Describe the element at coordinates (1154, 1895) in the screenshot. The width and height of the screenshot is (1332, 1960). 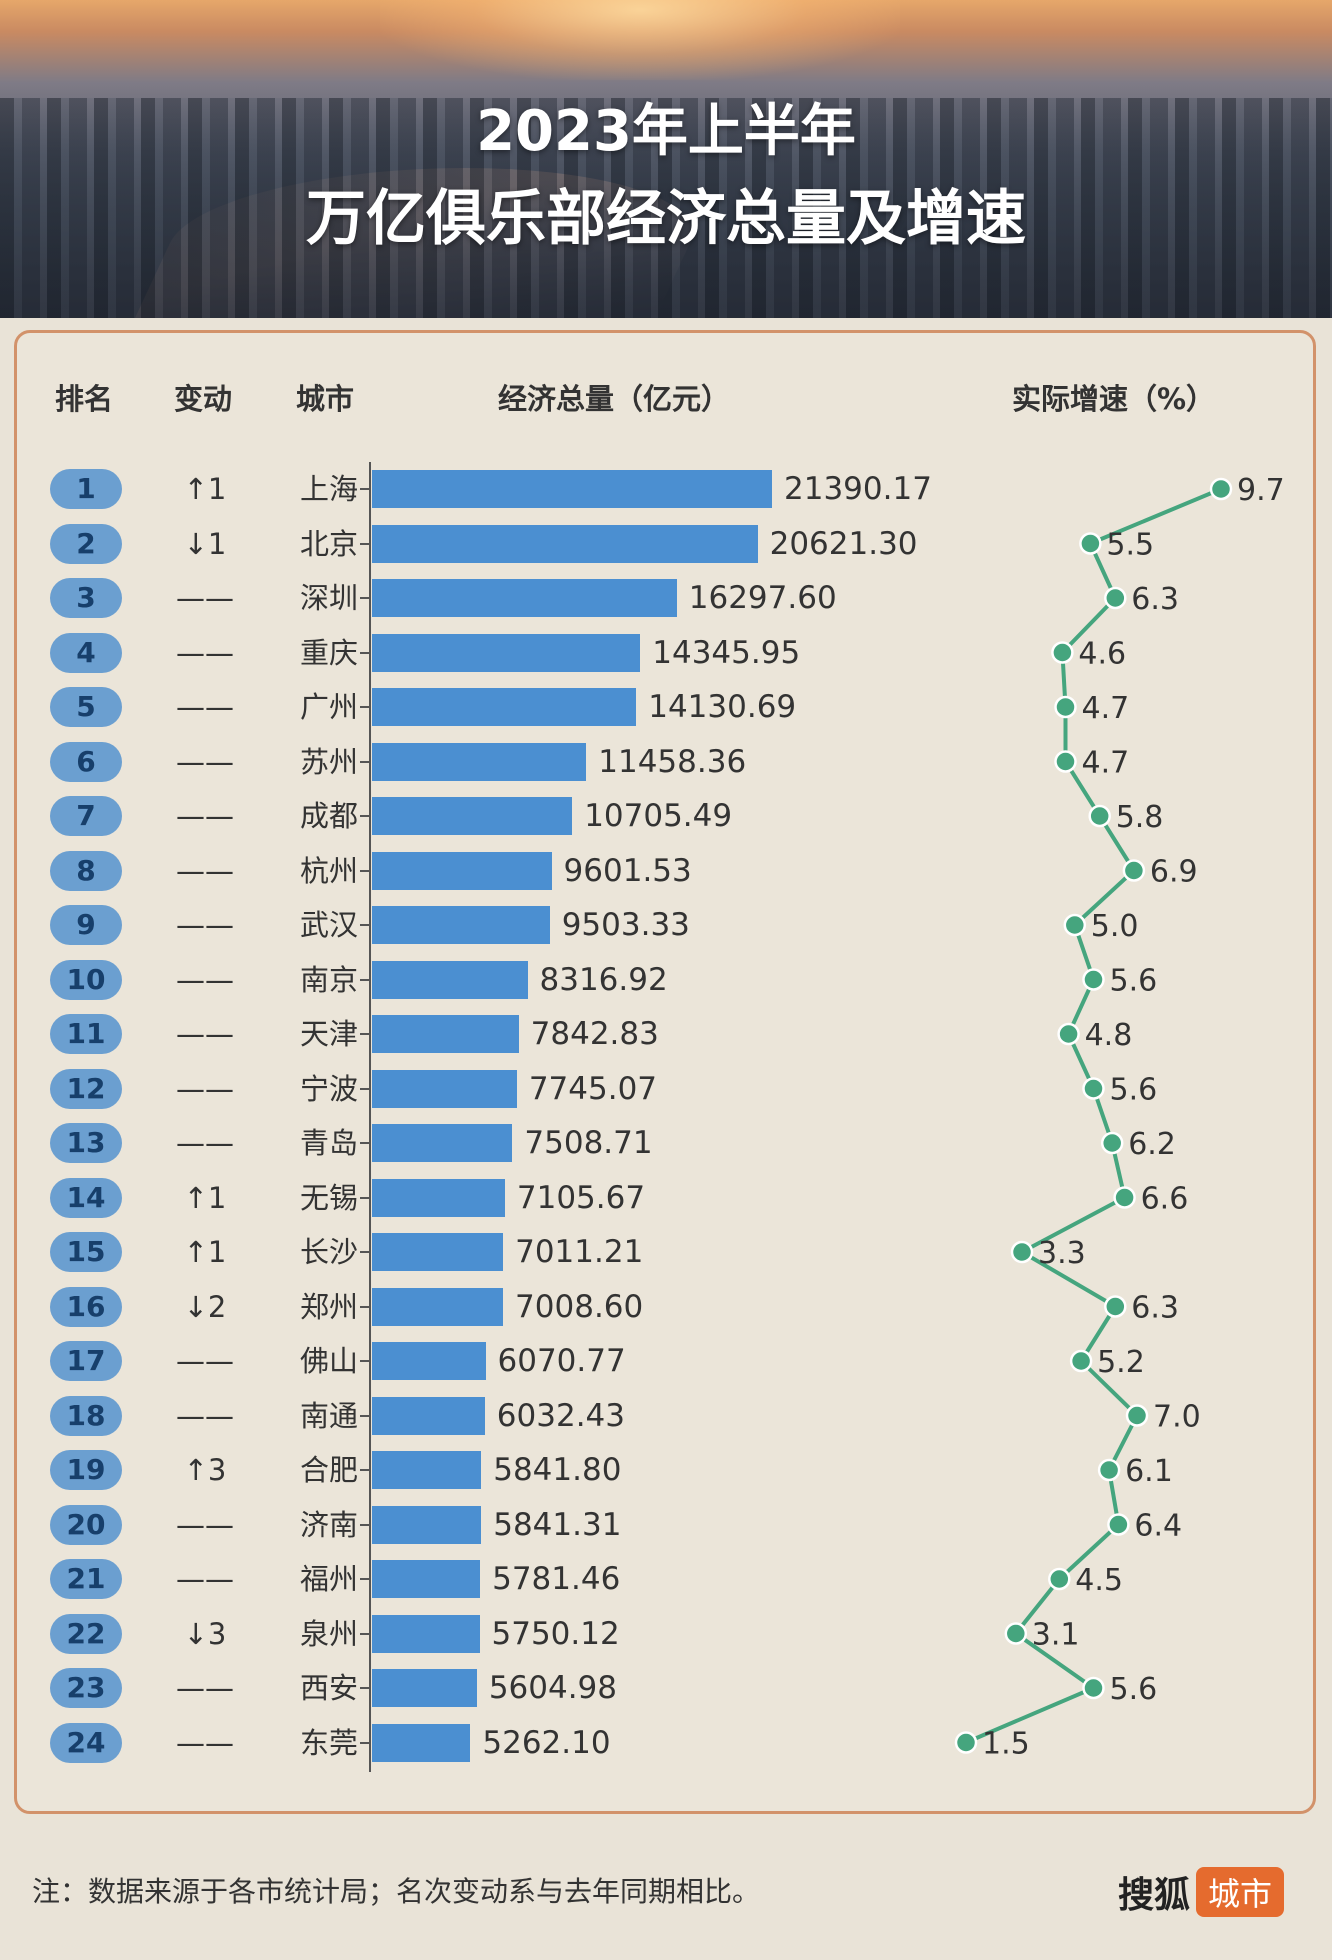
I see `logo-main-text: 搜狐` at that location.